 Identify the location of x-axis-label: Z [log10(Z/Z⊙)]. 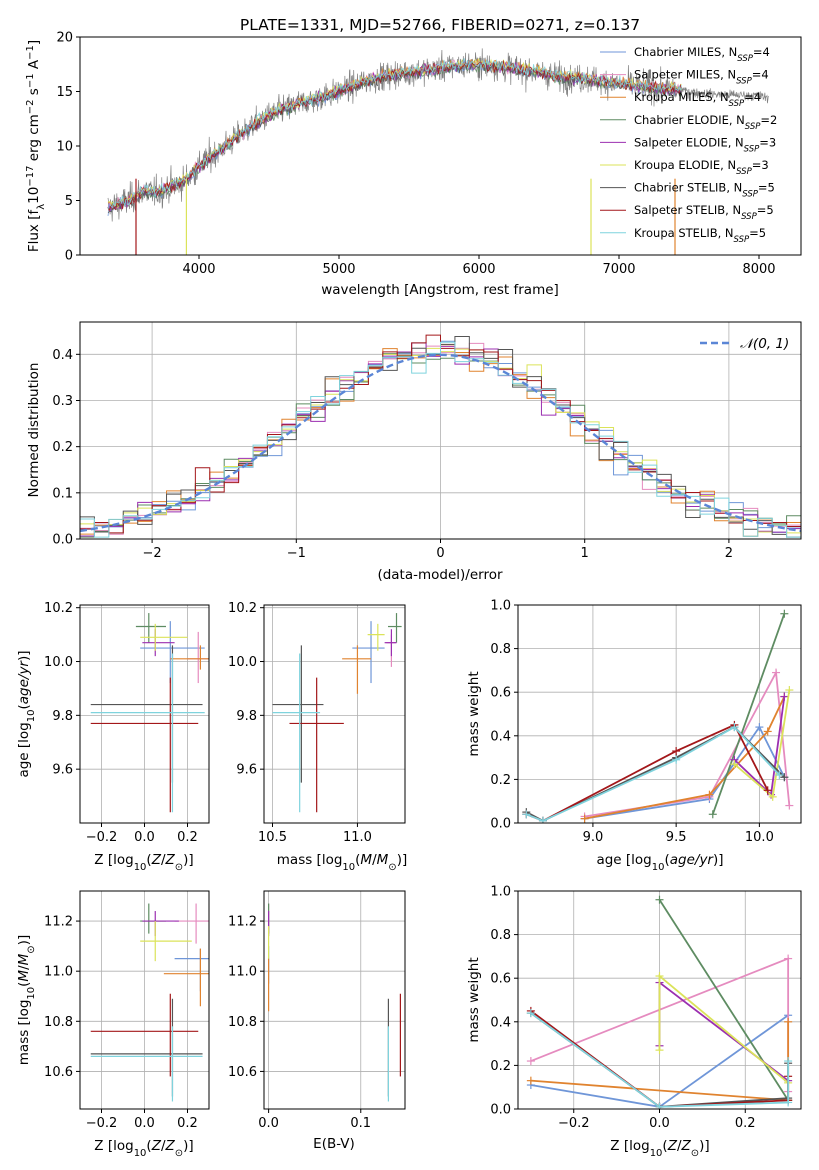
(143, 862).